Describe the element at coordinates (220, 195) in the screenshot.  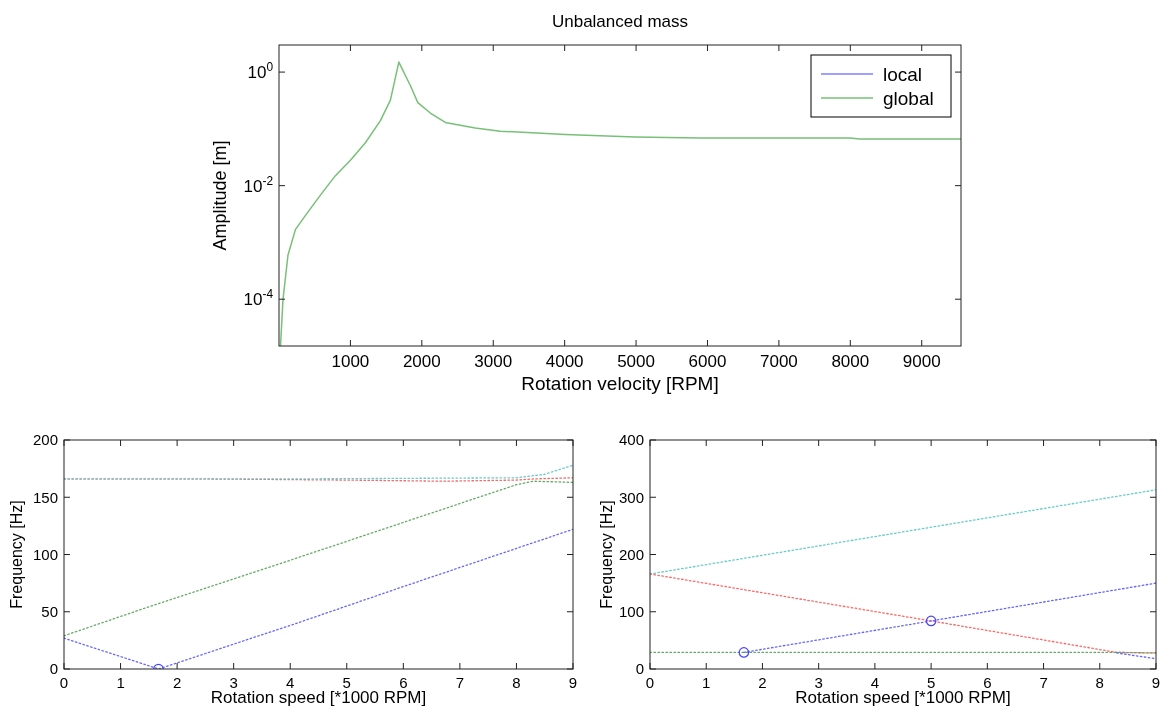
I see `y-axis-title: Amplitude [m]` at that location.